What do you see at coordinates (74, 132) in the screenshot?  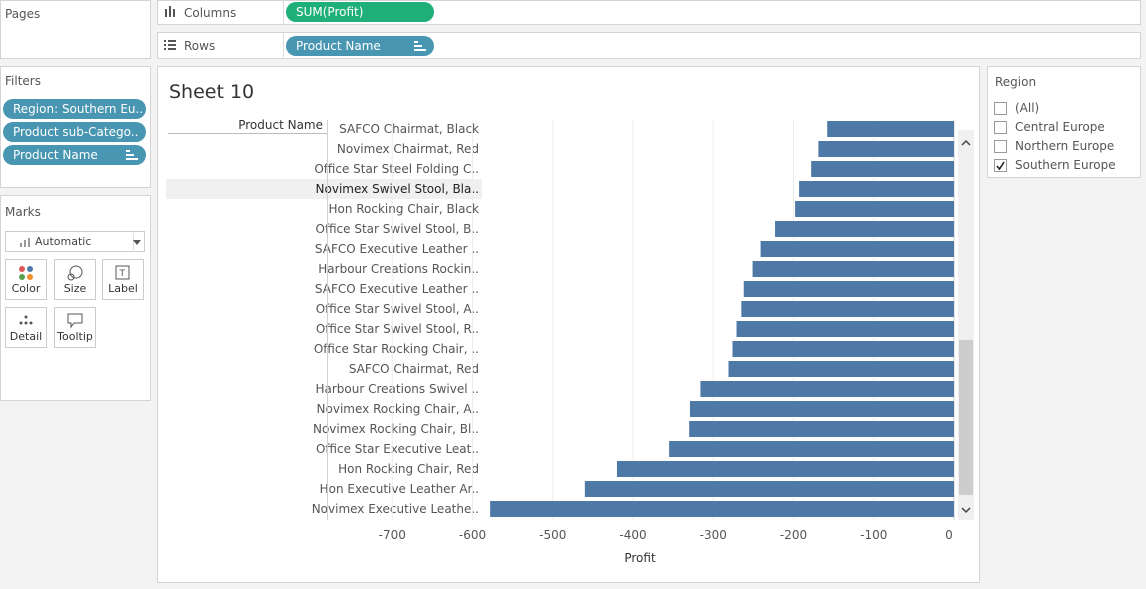 I see `filter-pill-product-sub-category: Product sub-Catego..` at bounding box center [74, 132].